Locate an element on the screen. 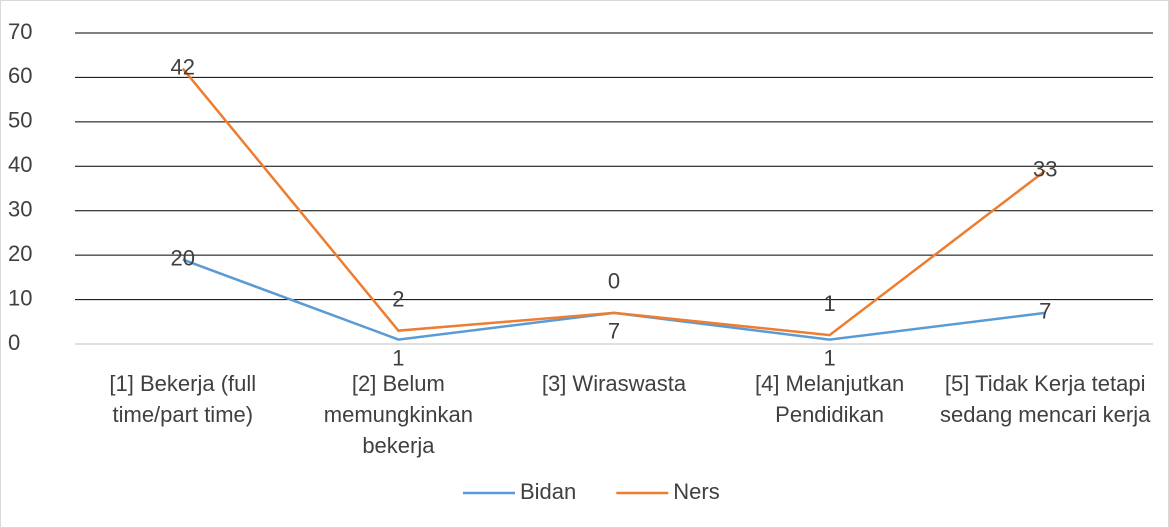 Image resolution: width=1169 pixels, height=528 pixels. y-tick-label: 30 is located at coordinates (20, 209).